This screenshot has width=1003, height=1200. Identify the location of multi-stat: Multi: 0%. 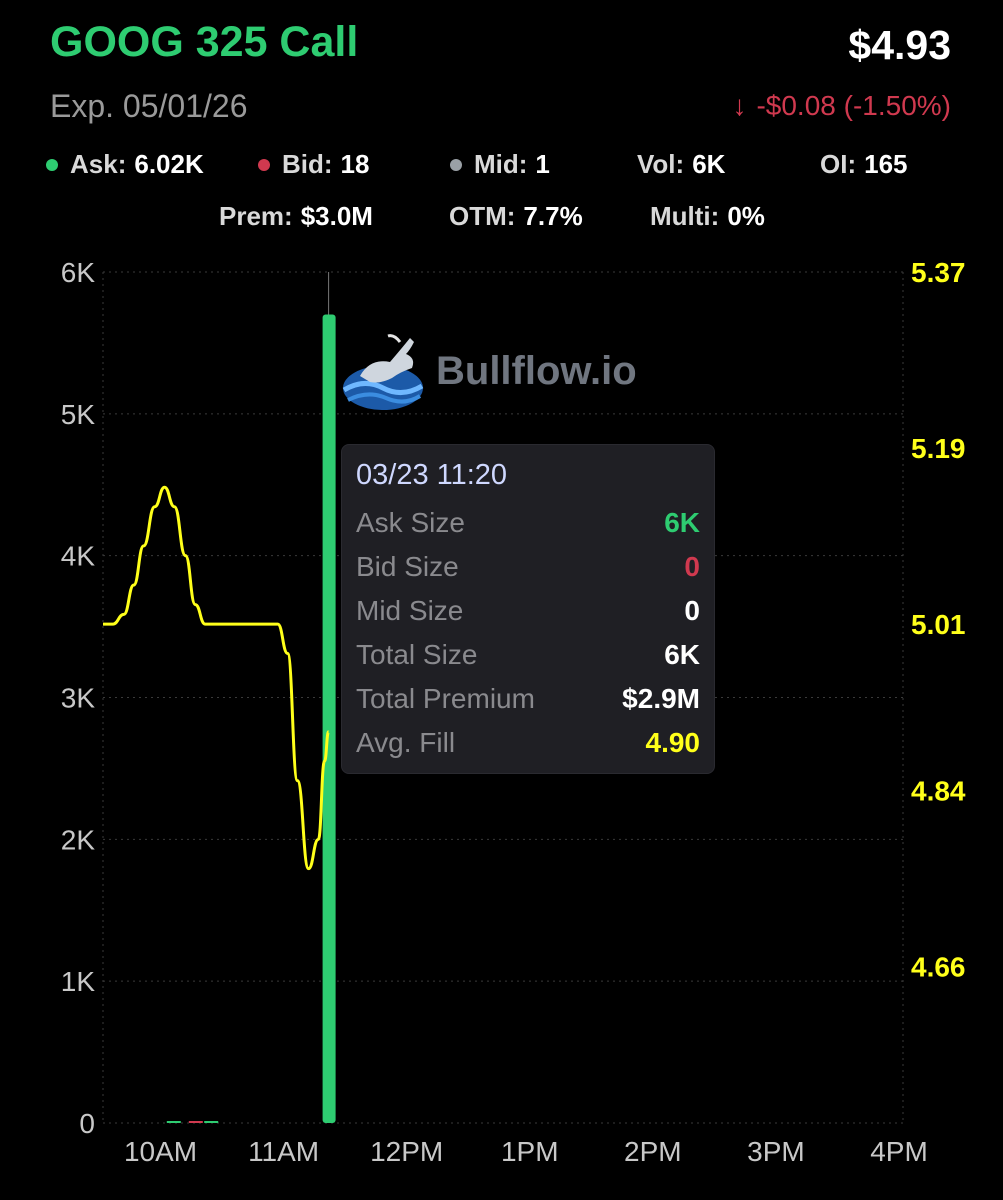
(707, 216).